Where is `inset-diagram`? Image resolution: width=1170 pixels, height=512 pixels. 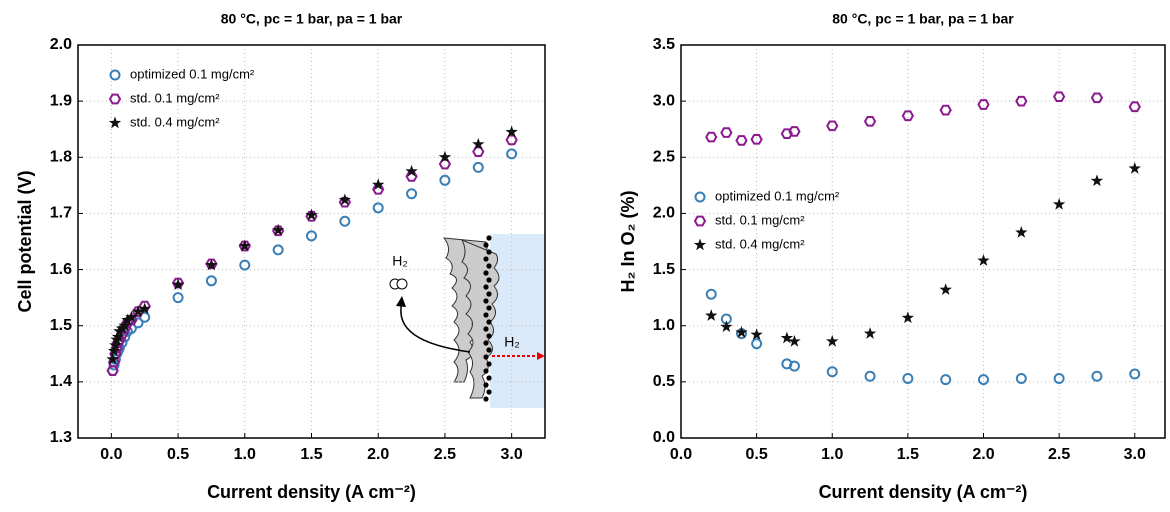
inset-diagram is located at coordinates (467, 321).